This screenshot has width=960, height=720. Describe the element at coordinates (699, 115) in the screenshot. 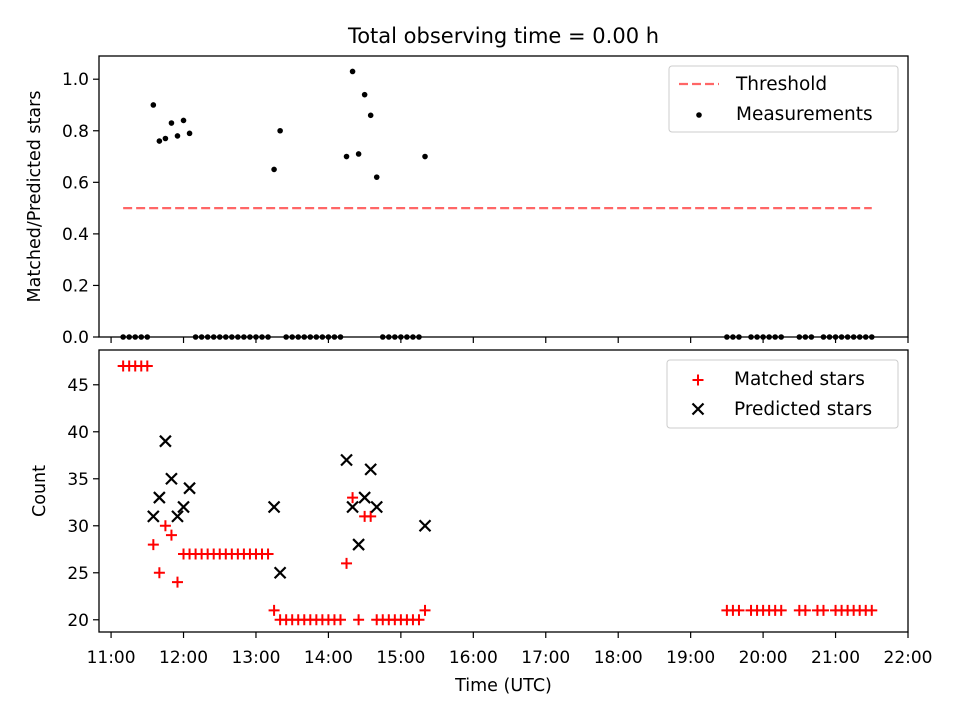

I see `measurements-legend-swatch` at that location.